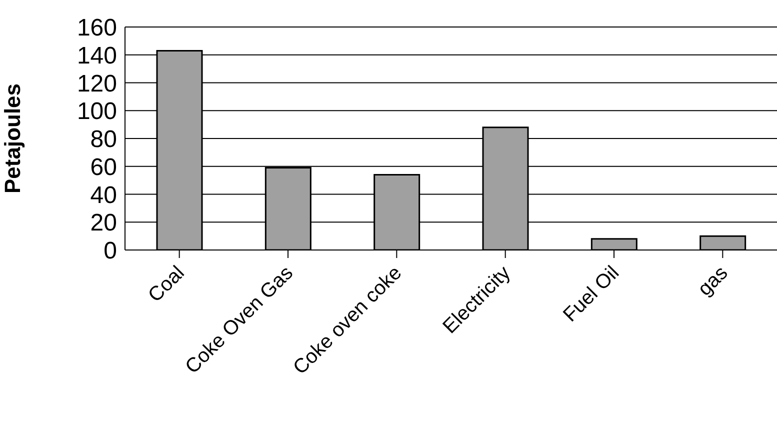 The width and height of the screenshot is (777, 447). What do you see at coordinates (96, 28) in the screenshot?
I see `y-tick-label: 160` at bounding box center [96, 28].